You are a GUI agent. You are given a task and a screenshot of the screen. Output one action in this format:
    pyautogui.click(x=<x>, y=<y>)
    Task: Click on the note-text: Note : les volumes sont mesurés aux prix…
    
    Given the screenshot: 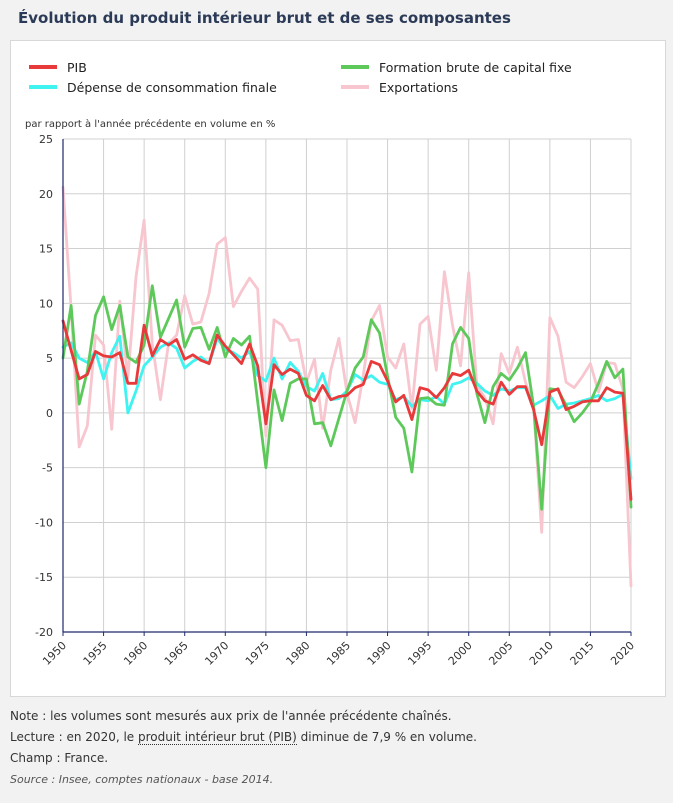 What is the action you would take?
    pyautogui.click(x=231, y=716)
    